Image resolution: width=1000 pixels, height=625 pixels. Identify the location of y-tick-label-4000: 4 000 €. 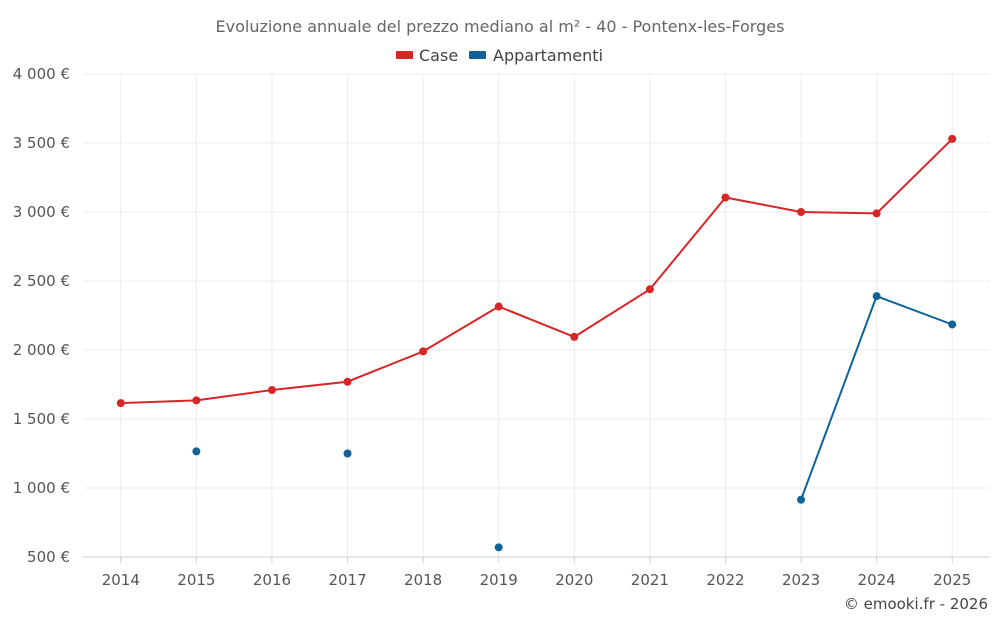
(41, 74).